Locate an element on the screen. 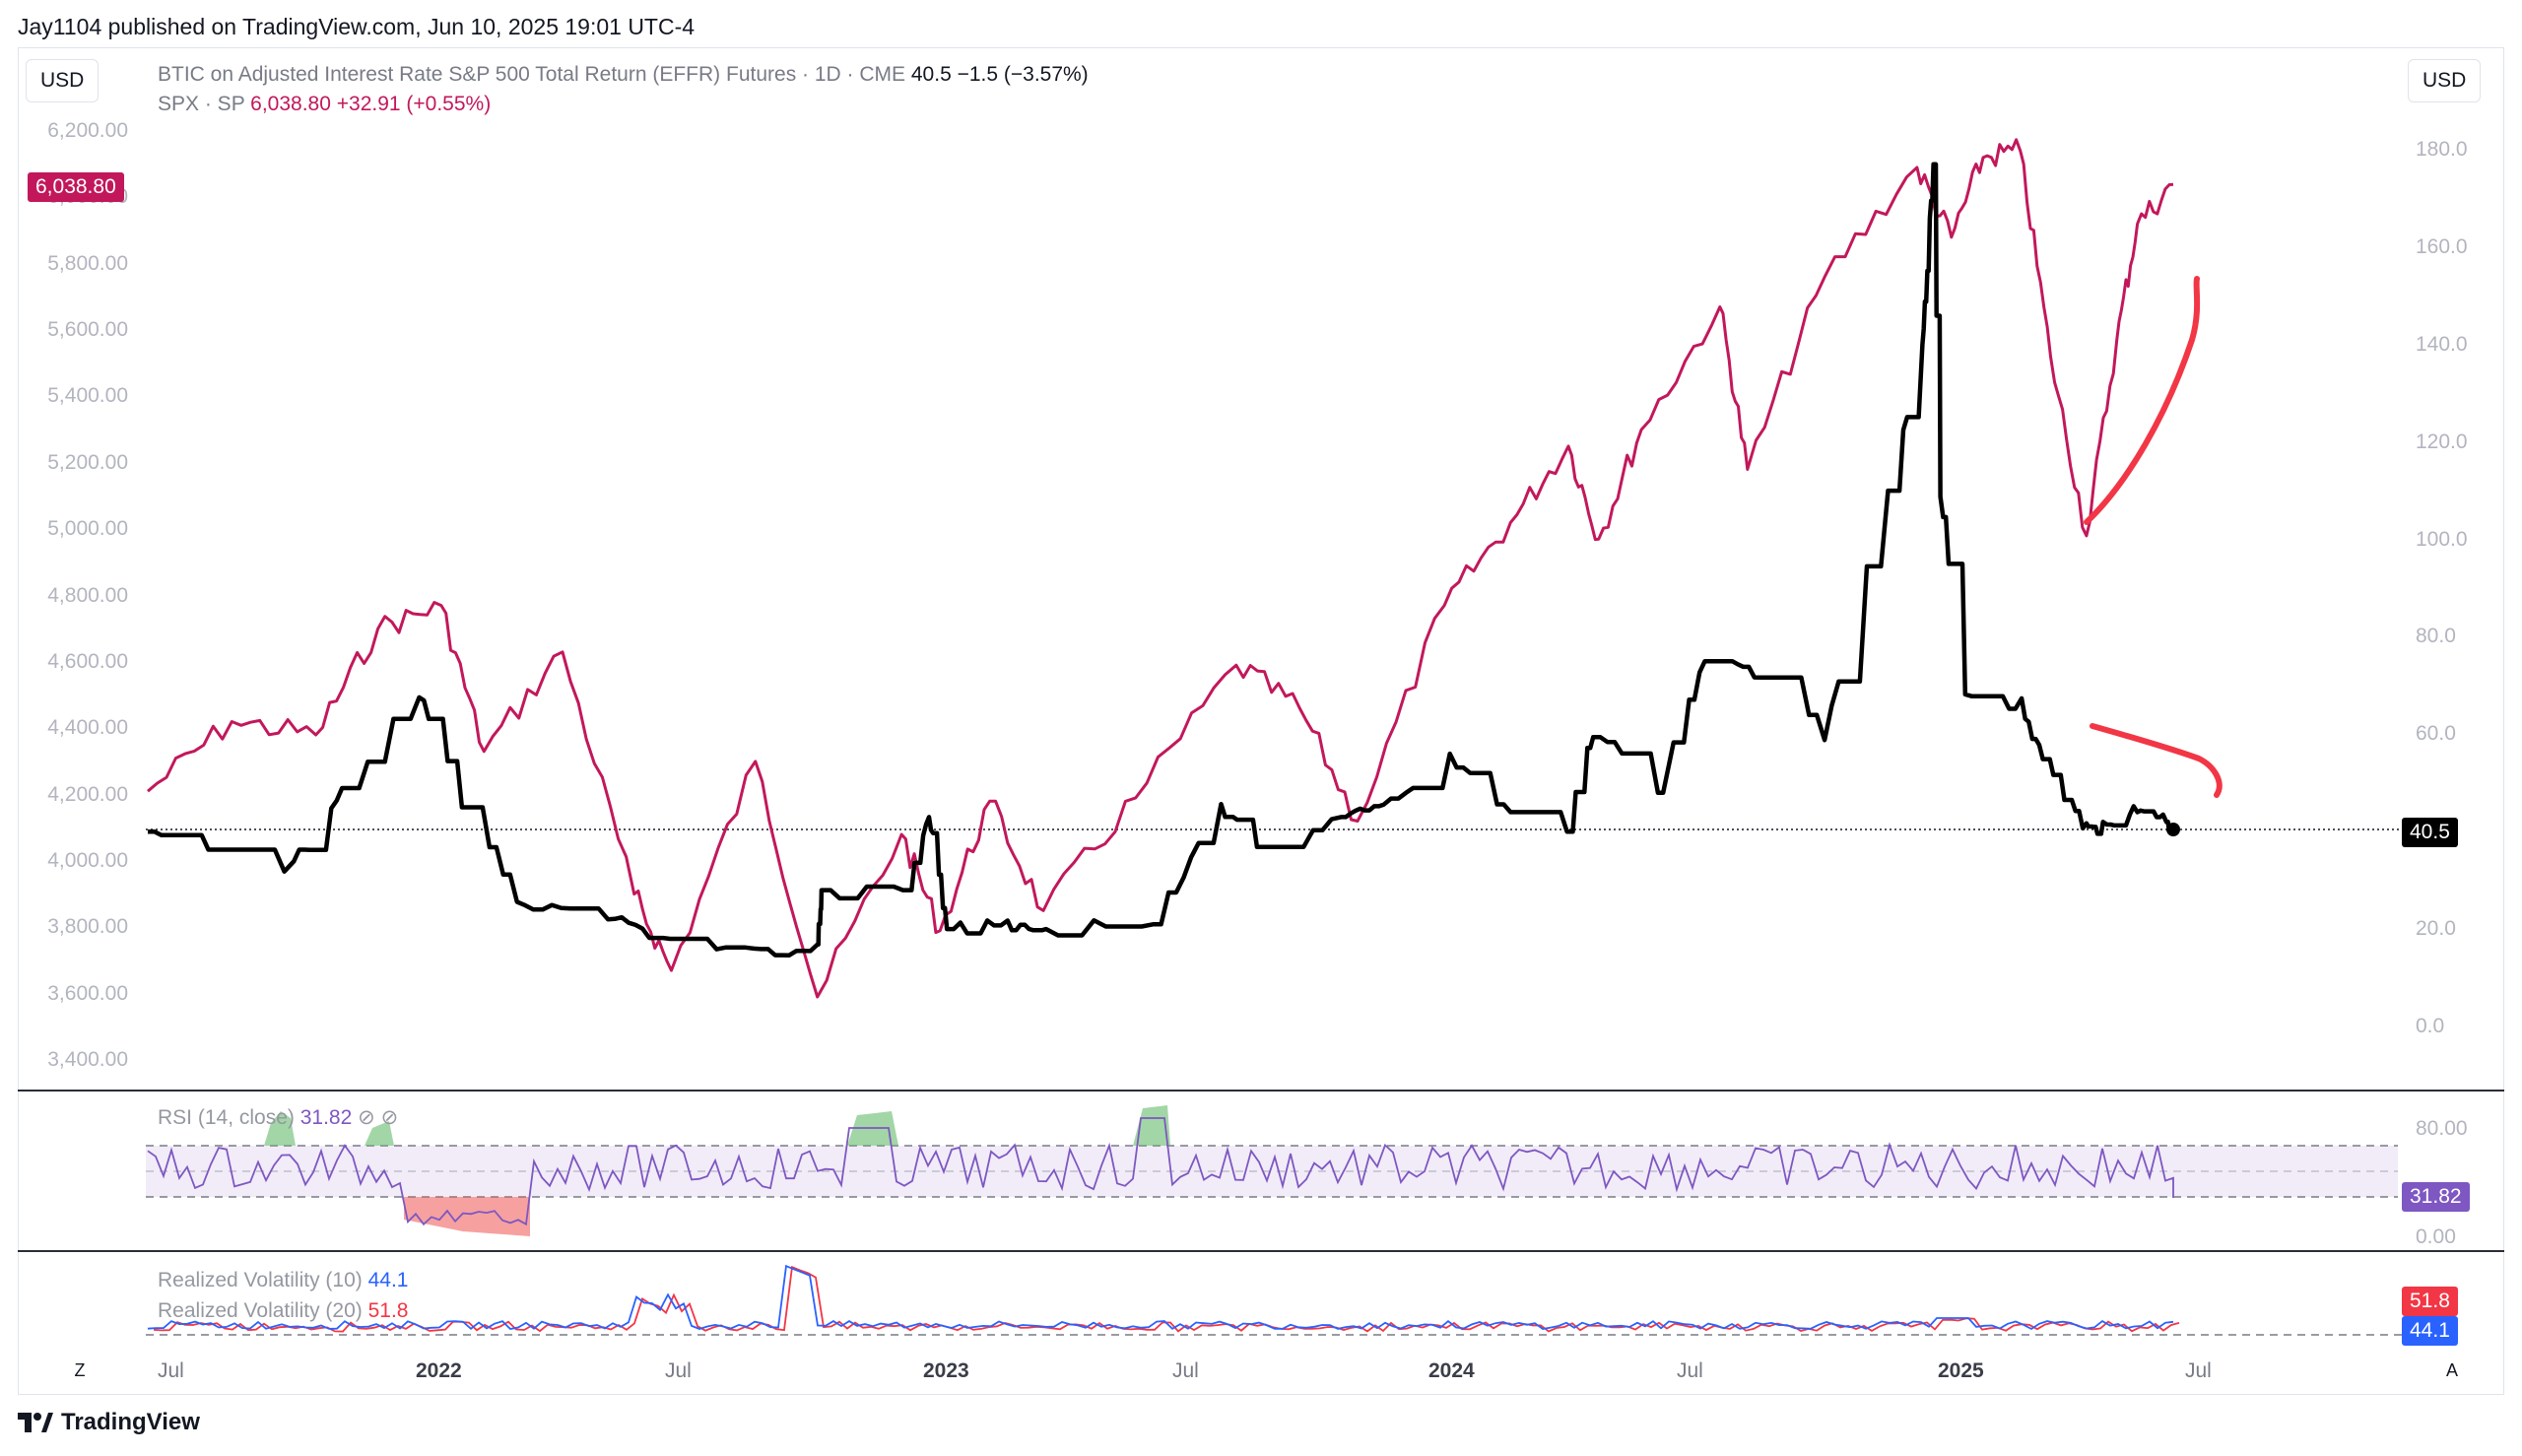 Image resolution: width=2522 pixels, height=1456 pixels. left-axis-tick: 6,200.00 is located at coordinates (87, 130).